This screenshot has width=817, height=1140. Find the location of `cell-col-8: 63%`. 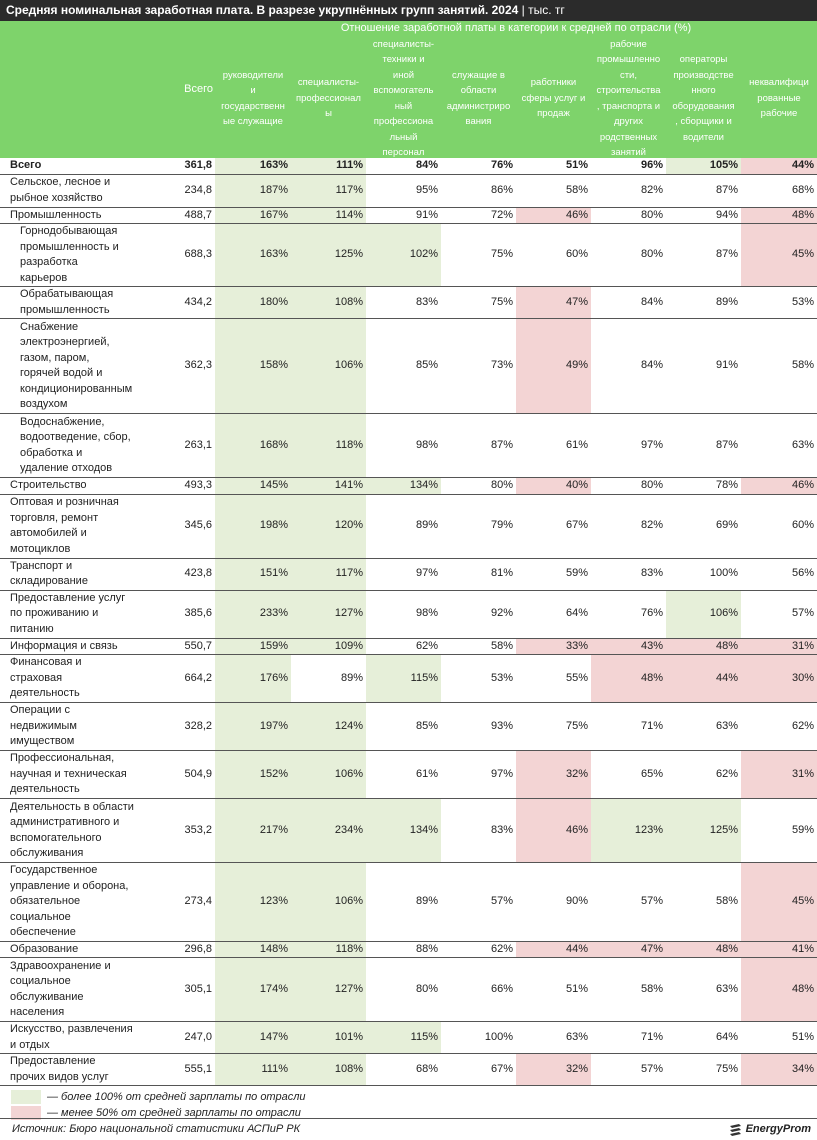

cell-col-8: 63% is located at coordinates (779, 445).